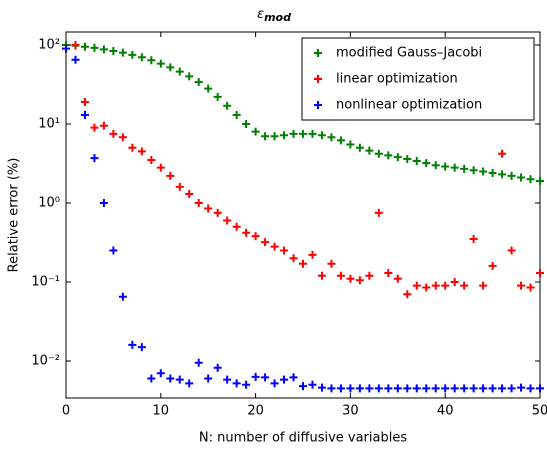 The image size is (547, 453). What do you see at coordinates (45, 360) in the screenshot?
I see `y-tick-label: 10⁻²` at bounding box center [45, 360].